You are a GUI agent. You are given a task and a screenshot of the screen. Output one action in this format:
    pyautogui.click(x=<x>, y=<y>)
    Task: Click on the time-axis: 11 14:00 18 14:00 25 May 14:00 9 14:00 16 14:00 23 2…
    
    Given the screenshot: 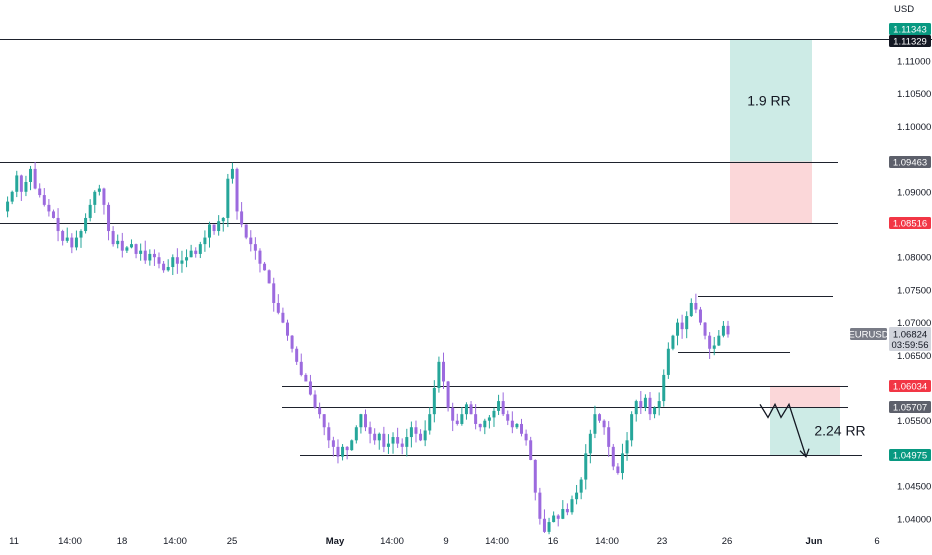 What is the action you would take?
    pyautogui.click(x=444, y=541)
    